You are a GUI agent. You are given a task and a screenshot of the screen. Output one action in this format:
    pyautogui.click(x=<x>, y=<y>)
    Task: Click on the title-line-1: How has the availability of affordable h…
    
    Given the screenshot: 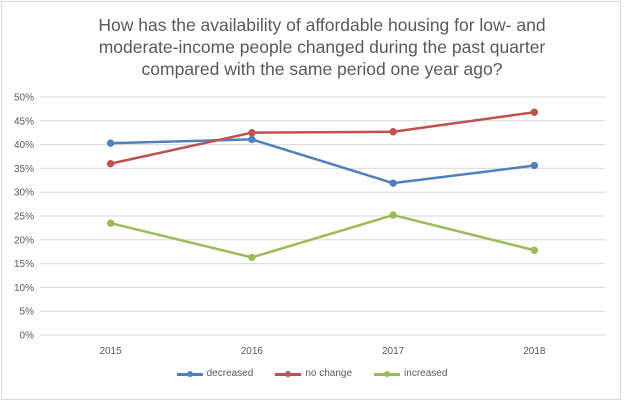 What is the action you would take?
    pyautogui.click(x=322, y=25)
    